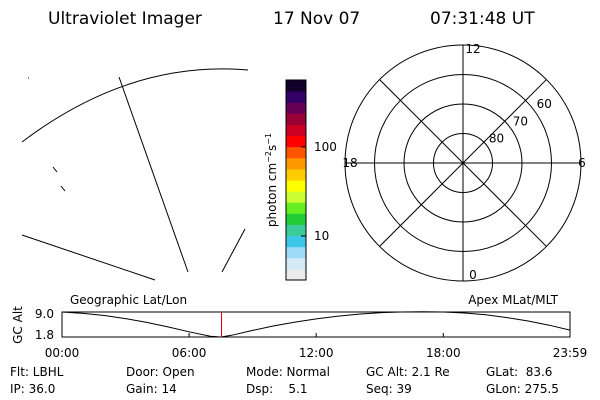 The height and width of the screenshot is (400, 600). I want to click on info-field: IP: 36.0, so click(32, 389).